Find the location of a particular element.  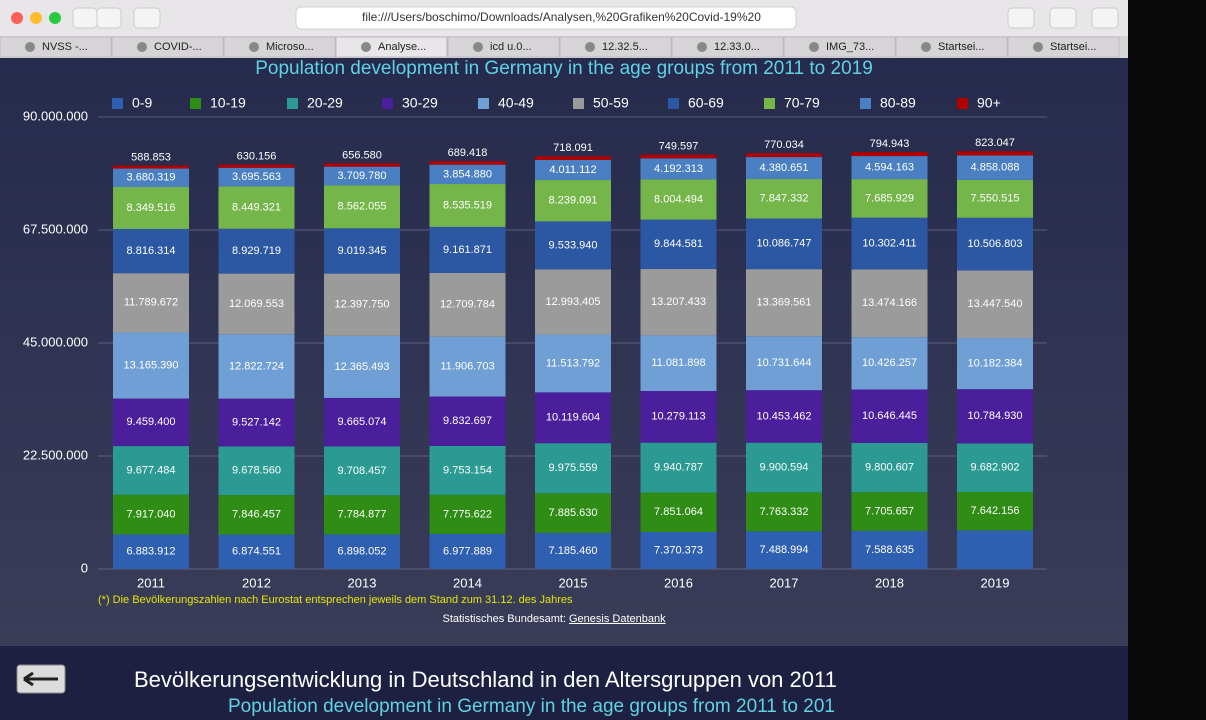

value-label: 6.883.912 is located at coordinates (151, 552).